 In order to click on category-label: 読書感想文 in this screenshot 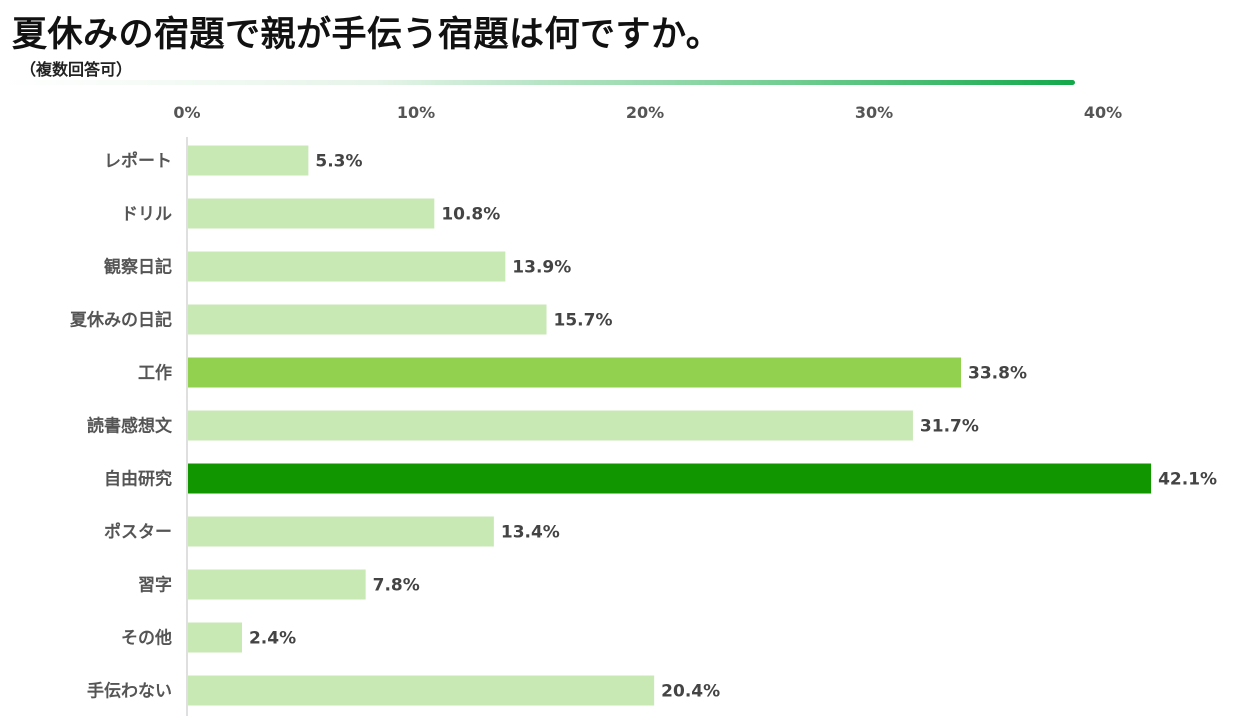, I will do `click(130, 426)`.